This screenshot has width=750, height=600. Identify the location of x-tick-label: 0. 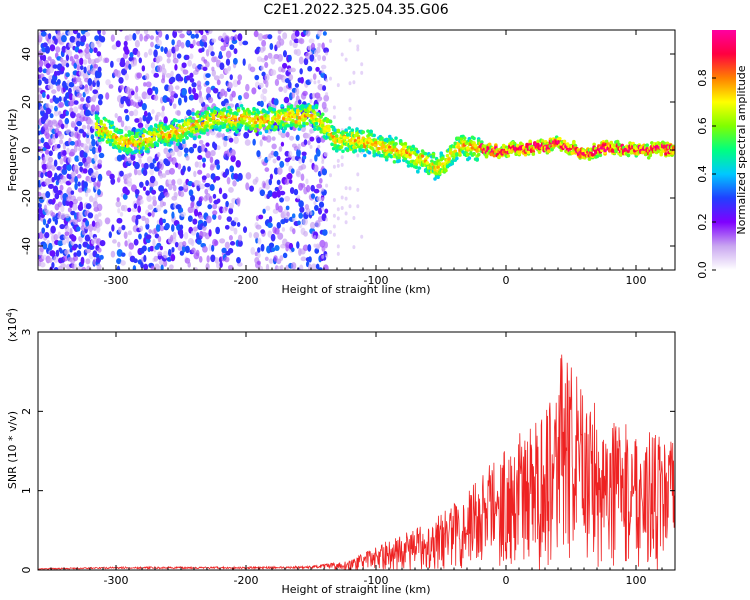
(506, 280).